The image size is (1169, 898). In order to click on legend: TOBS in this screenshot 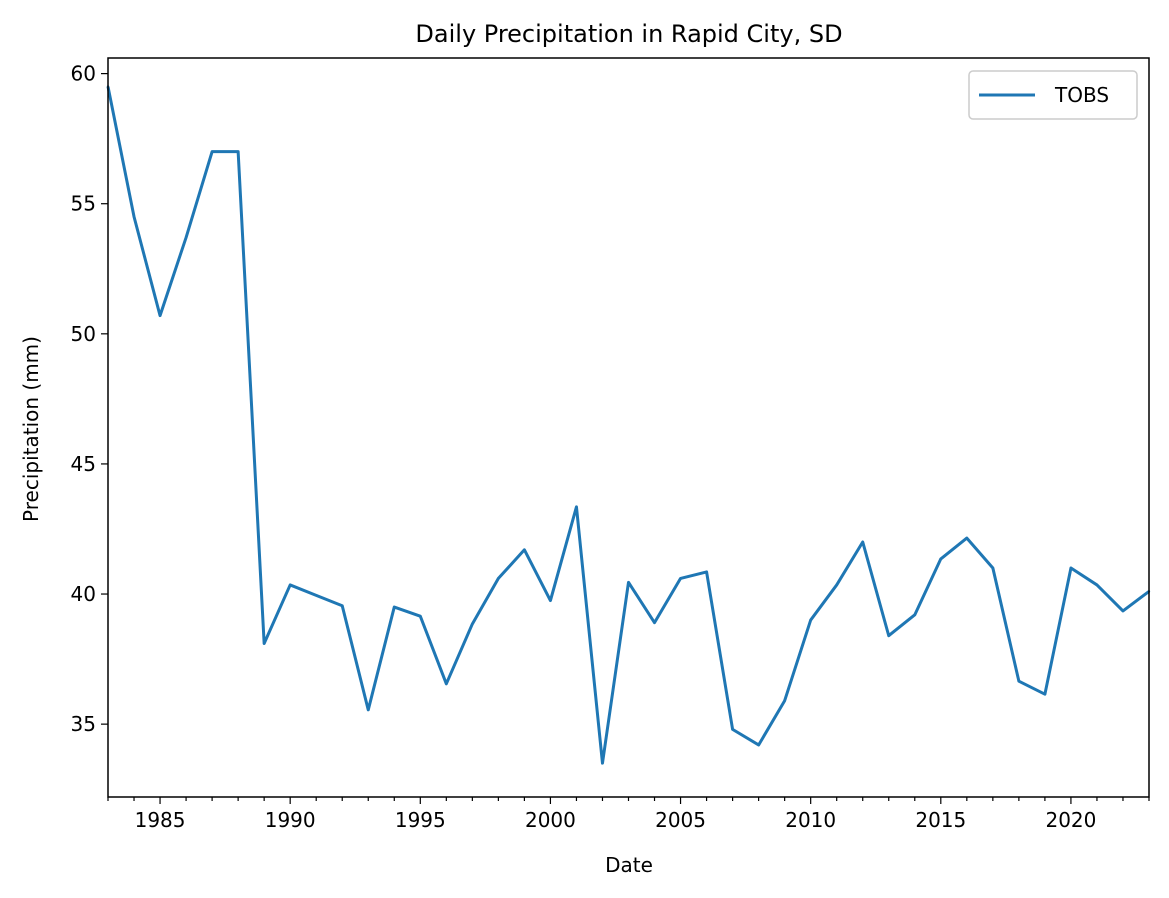, I will do `click(1053, 95)`.